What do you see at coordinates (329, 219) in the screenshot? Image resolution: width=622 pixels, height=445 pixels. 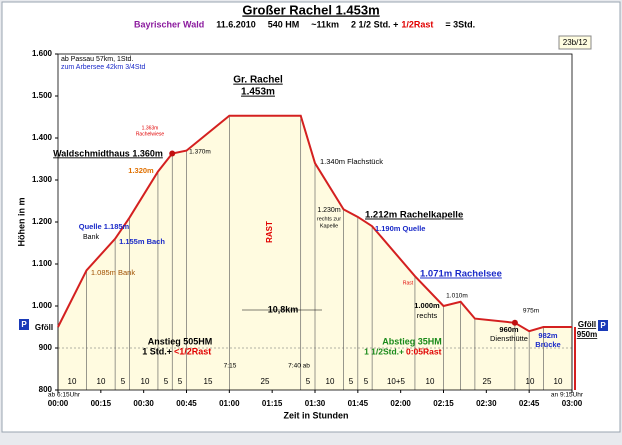 I see `annotation: rechts zur` at bounding box center [329, 219].